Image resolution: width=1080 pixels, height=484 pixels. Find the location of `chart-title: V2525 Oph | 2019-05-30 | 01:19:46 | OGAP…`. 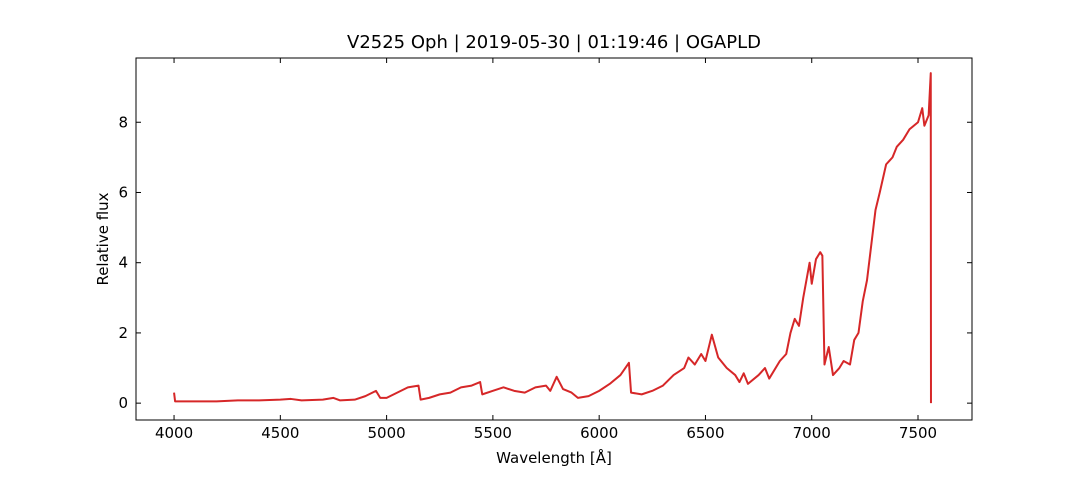

chart-title: V2525 Oph | 2019-05-30 | 01:19:46 | OGAP… is located at coordinates (554, 42).